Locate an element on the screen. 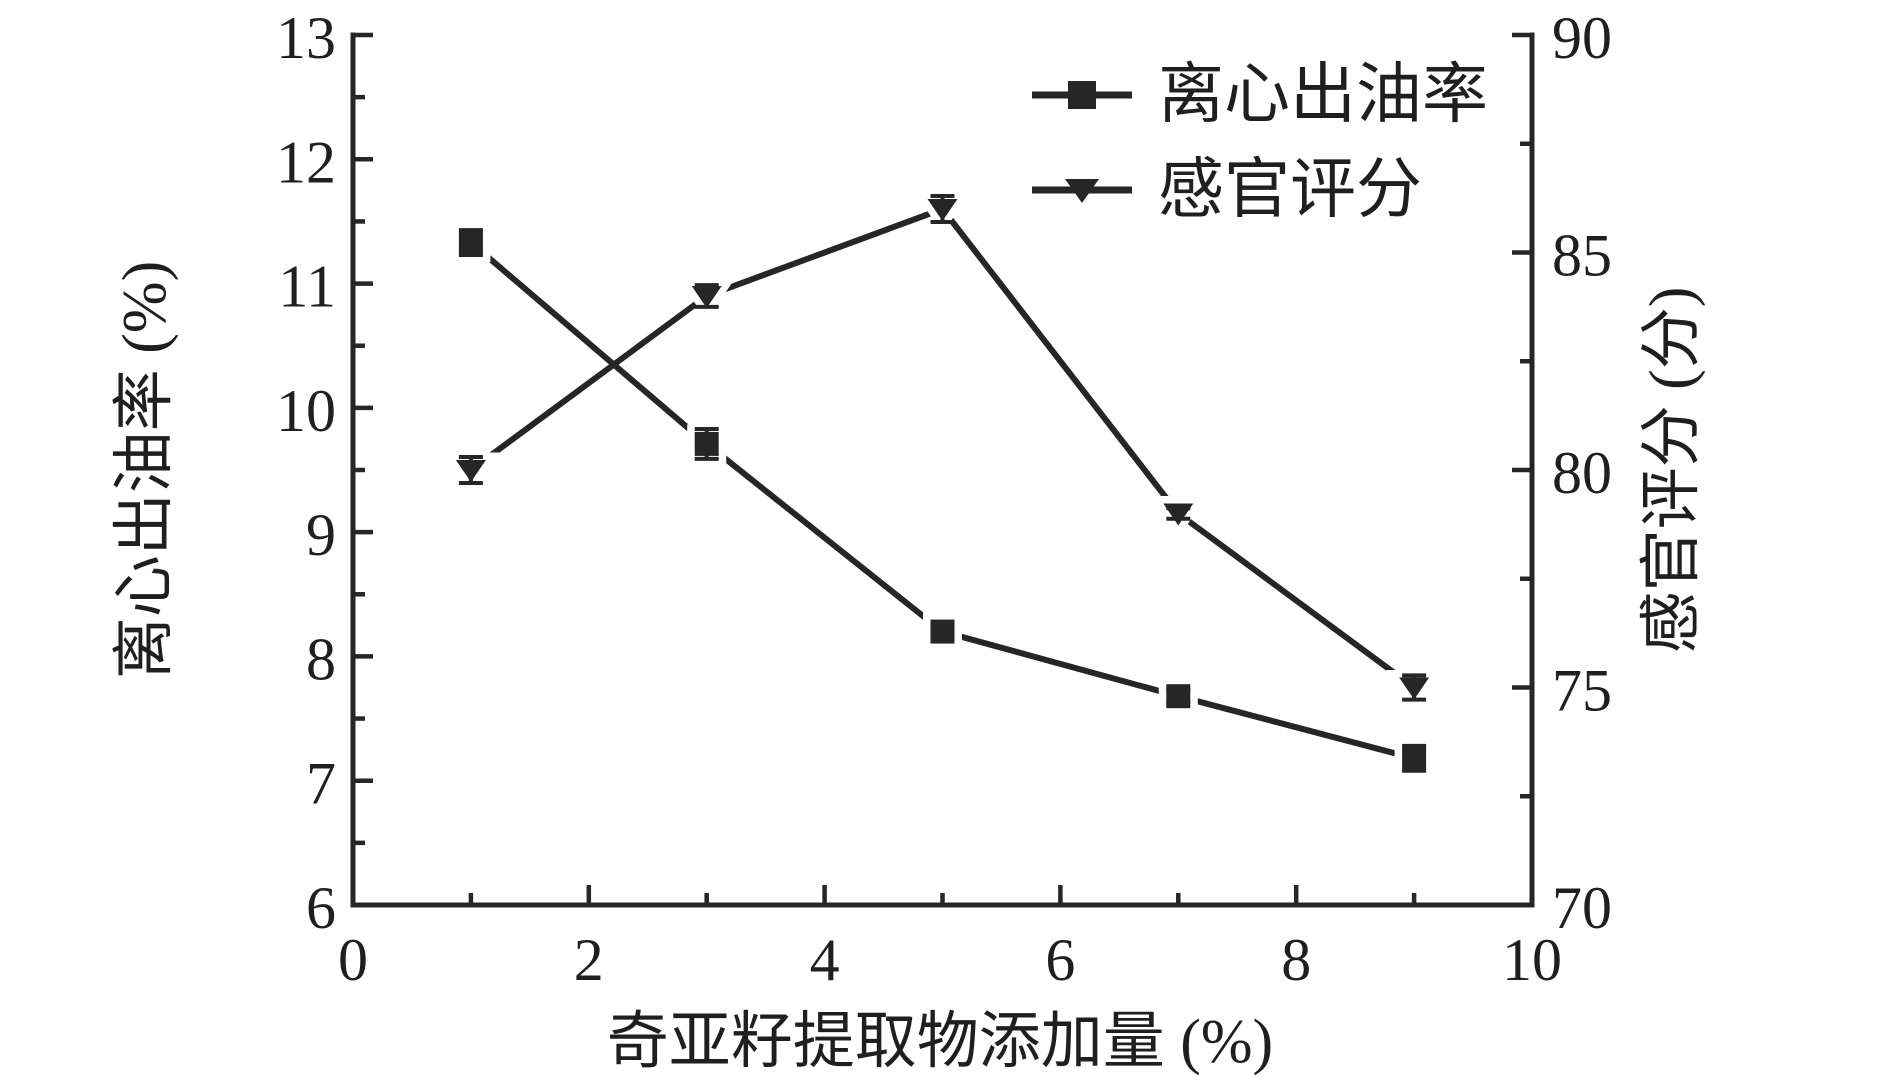  x-axis-title: 奇亚籽提取物添加量 (%) is located at coordinates (940, 1042).